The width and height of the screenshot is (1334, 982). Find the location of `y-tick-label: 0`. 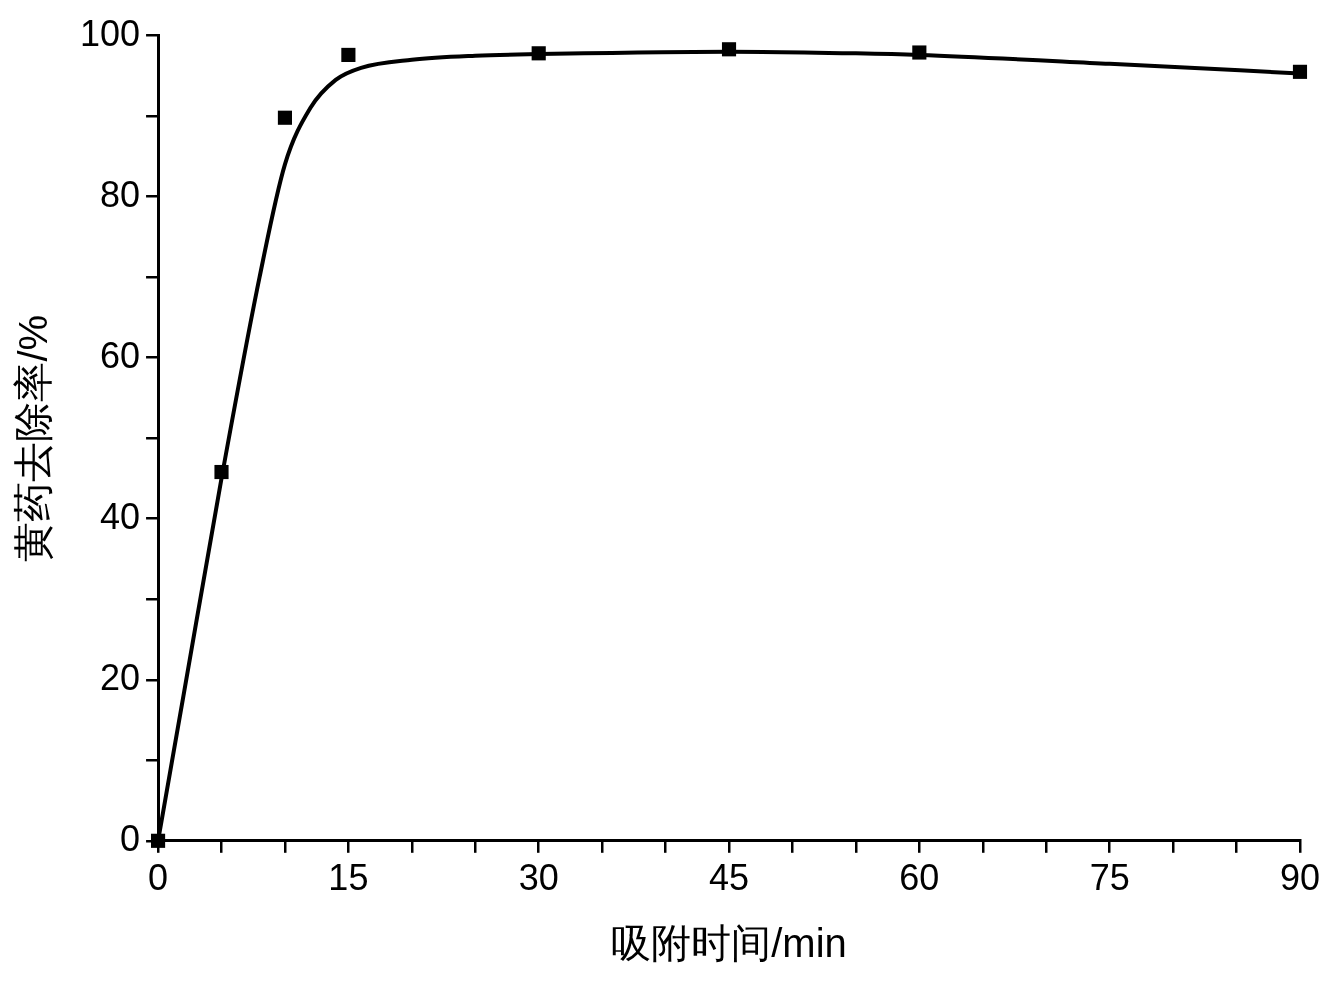

y-tick-label: 0 is located at coordinates (130, 838).